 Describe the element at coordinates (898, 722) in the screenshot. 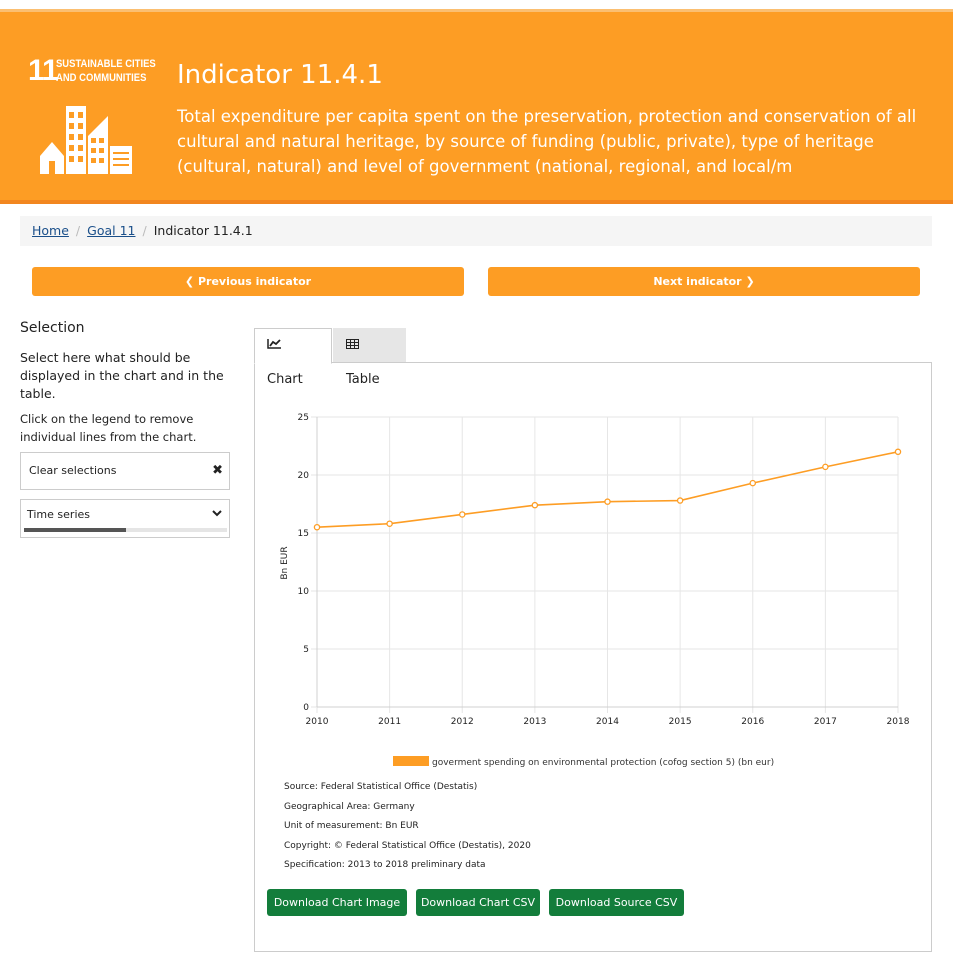

I see `x-tick-label: 2018` at that location.